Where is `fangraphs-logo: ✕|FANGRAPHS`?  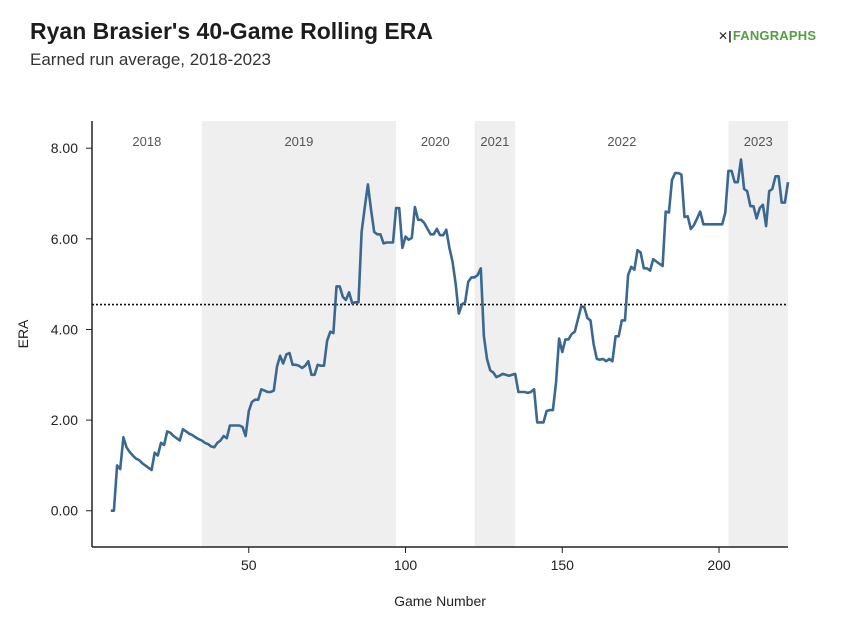 fangraphs-logo: ✕|FANGRAPHS is located at coordinates (767, 35).